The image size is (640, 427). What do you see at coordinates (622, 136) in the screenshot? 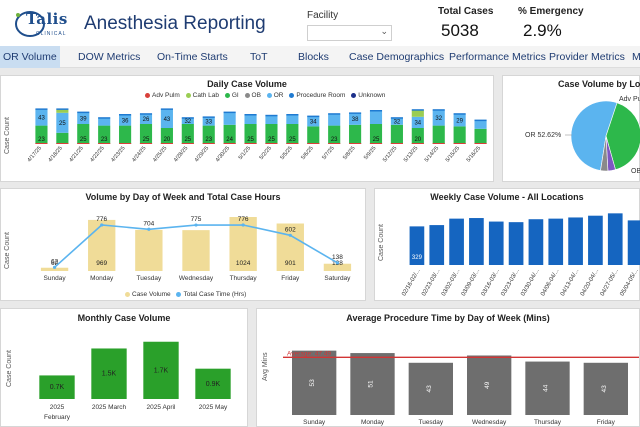
I see `pie-slice-gi` at bounding box center [622, 136].